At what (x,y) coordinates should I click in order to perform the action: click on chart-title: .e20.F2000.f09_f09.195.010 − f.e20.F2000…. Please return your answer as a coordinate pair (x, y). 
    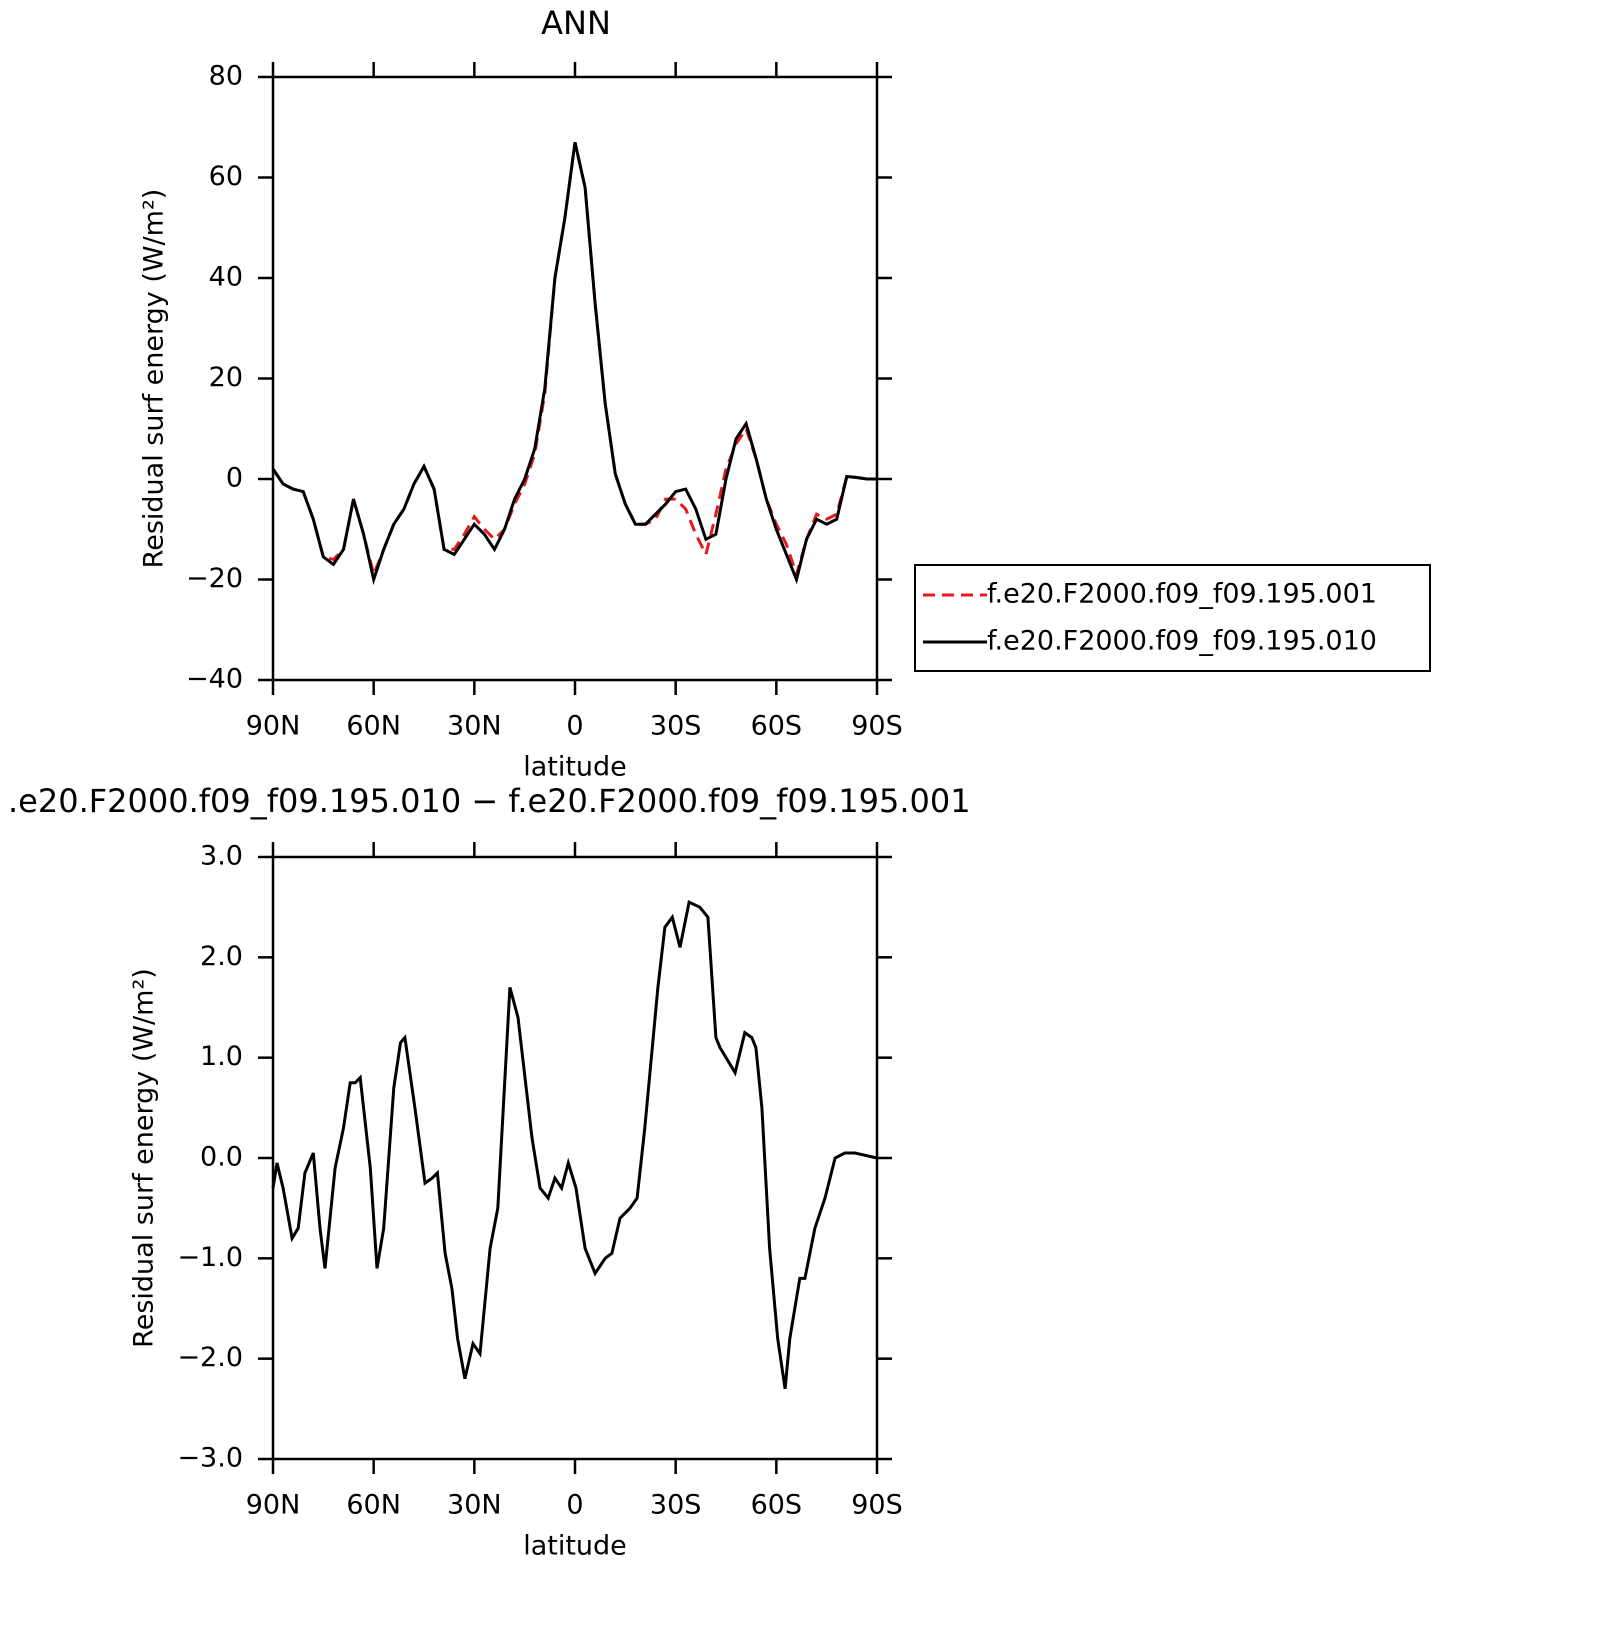
    Looking at the image, I should click on (489, 801).